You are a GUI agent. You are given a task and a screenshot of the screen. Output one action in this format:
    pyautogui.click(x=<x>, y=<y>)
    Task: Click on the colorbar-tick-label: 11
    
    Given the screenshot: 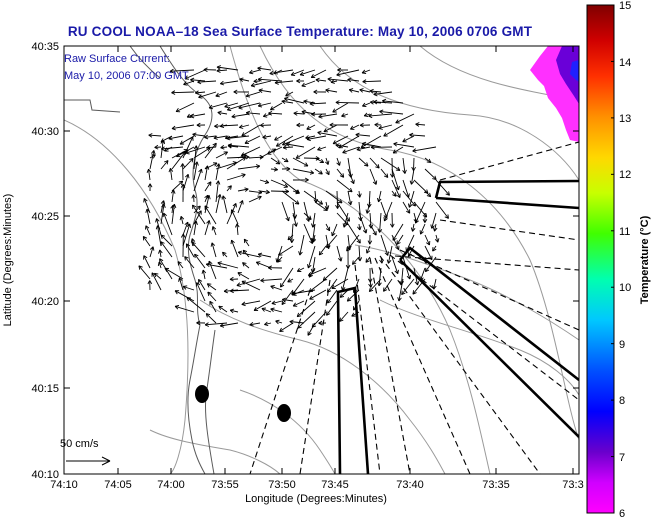 What is the action you would take?
    pyautogui.click(x=624, y=232)
    